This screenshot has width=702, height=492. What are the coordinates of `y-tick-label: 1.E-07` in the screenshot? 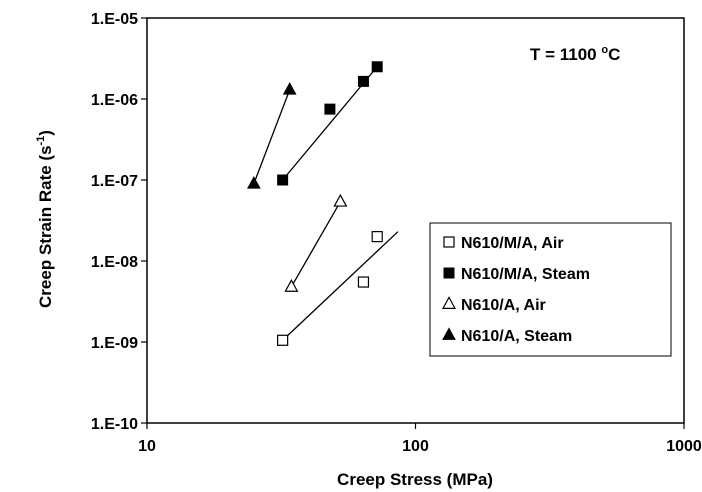 It's located at (114, 181).